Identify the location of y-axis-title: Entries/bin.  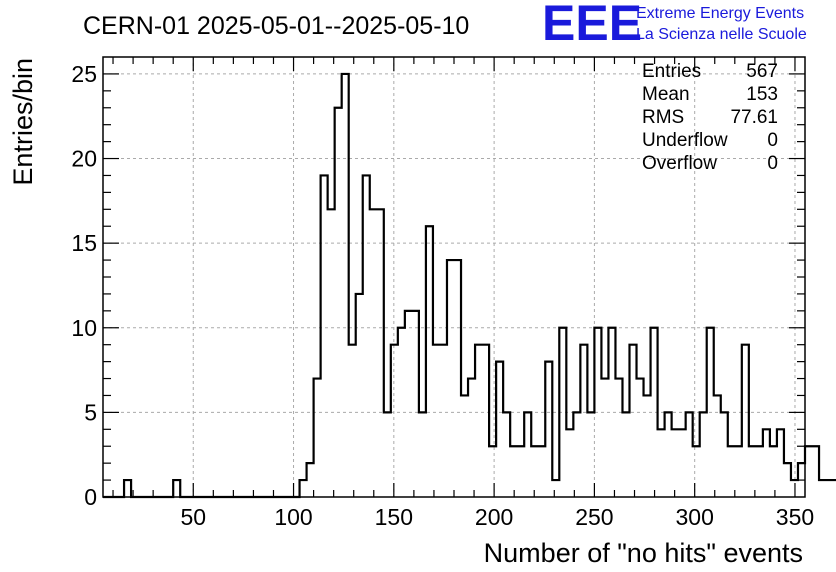
(23, 122).